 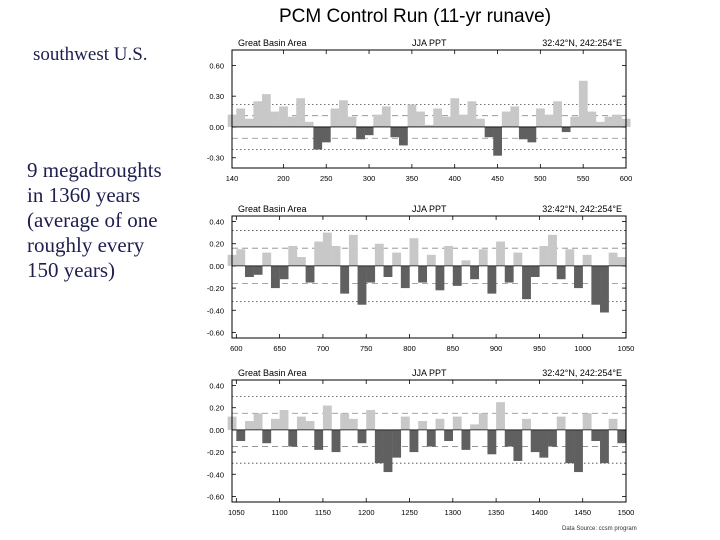 I want to click on x-tick-label: 200, so click(x=283, y=178).